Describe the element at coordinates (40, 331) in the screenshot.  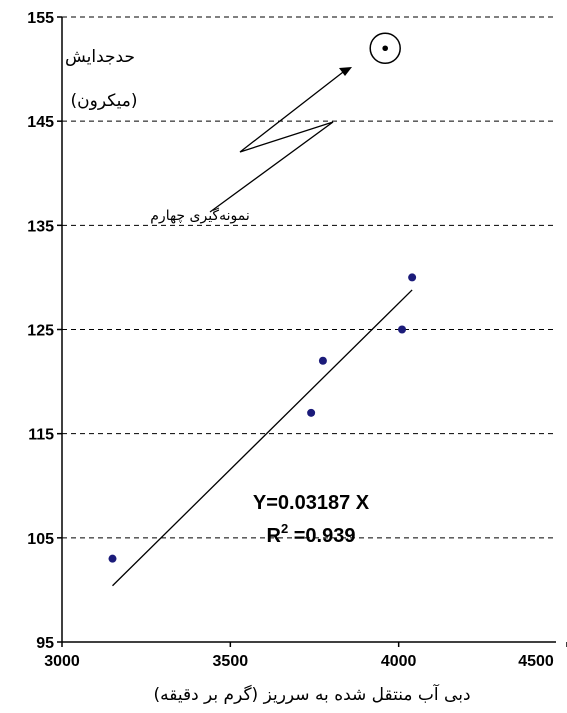
I see `y-tick-label-125: 125` at that location.